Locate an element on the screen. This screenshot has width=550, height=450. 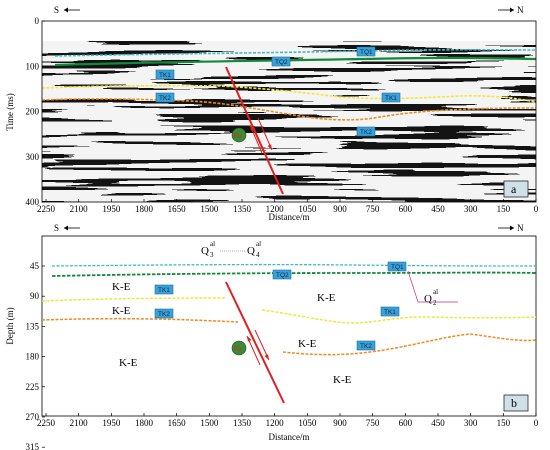
horizon-tq1-a is located at coordinates (295, 52).